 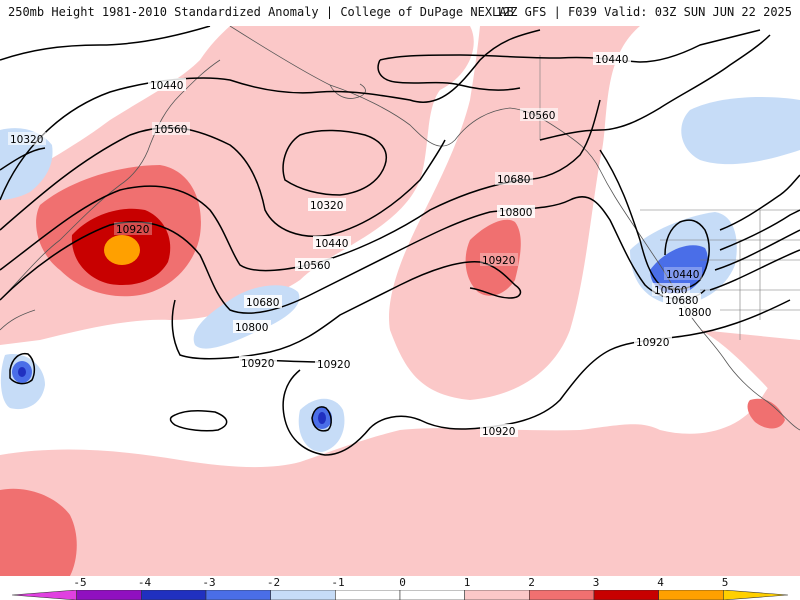 What do you see at coordinates (144, 582) in the screenshot?
I see `colorbar-tick-label: -4` at bounding box center [144, 582].